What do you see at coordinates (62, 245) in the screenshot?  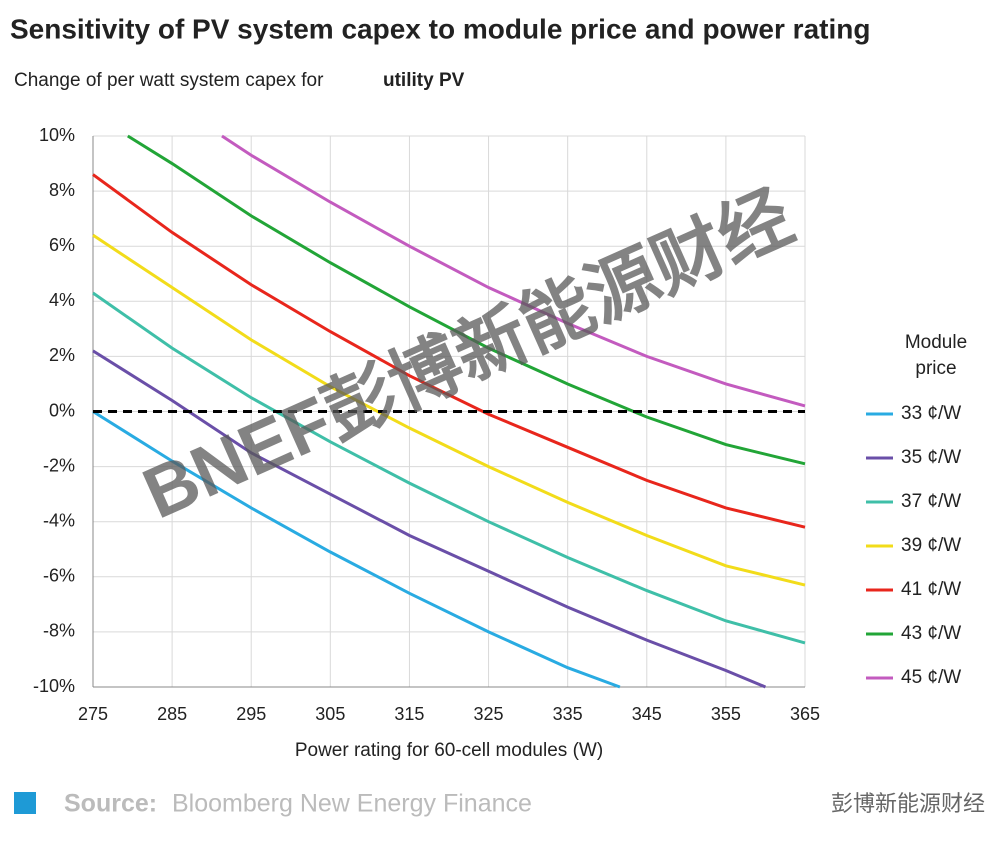 I see `y-tick-label: 6%` at bounding box center [62, 245].